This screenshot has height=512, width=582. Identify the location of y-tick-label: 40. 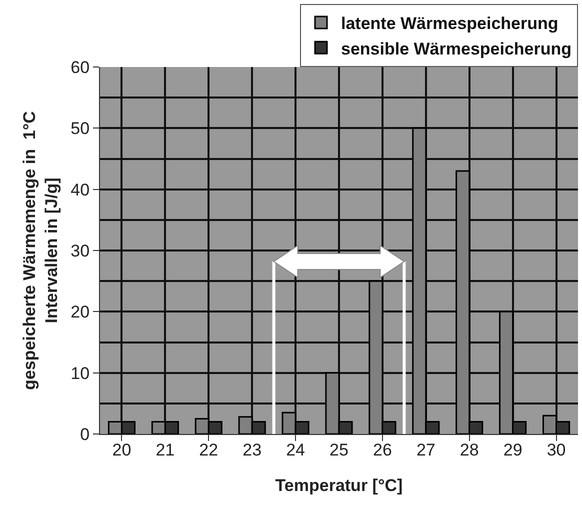
(80, 190).